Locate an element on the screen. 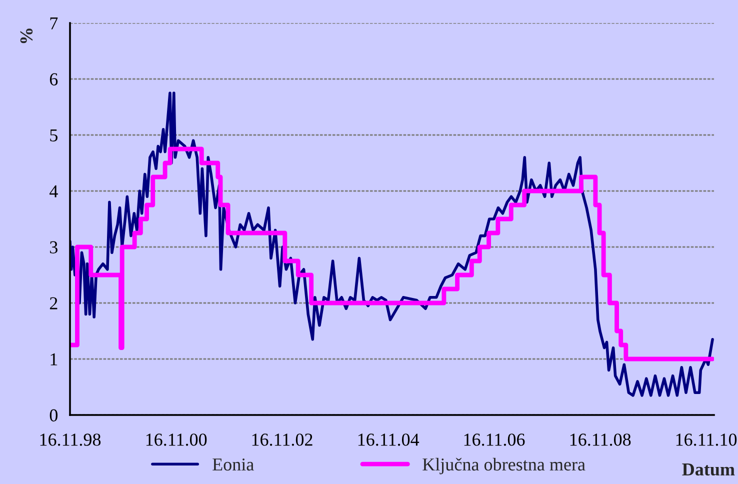 The width and height of the screenshot is (738, 484). y-tick-label: 3 is located at coordinates (54, 247).